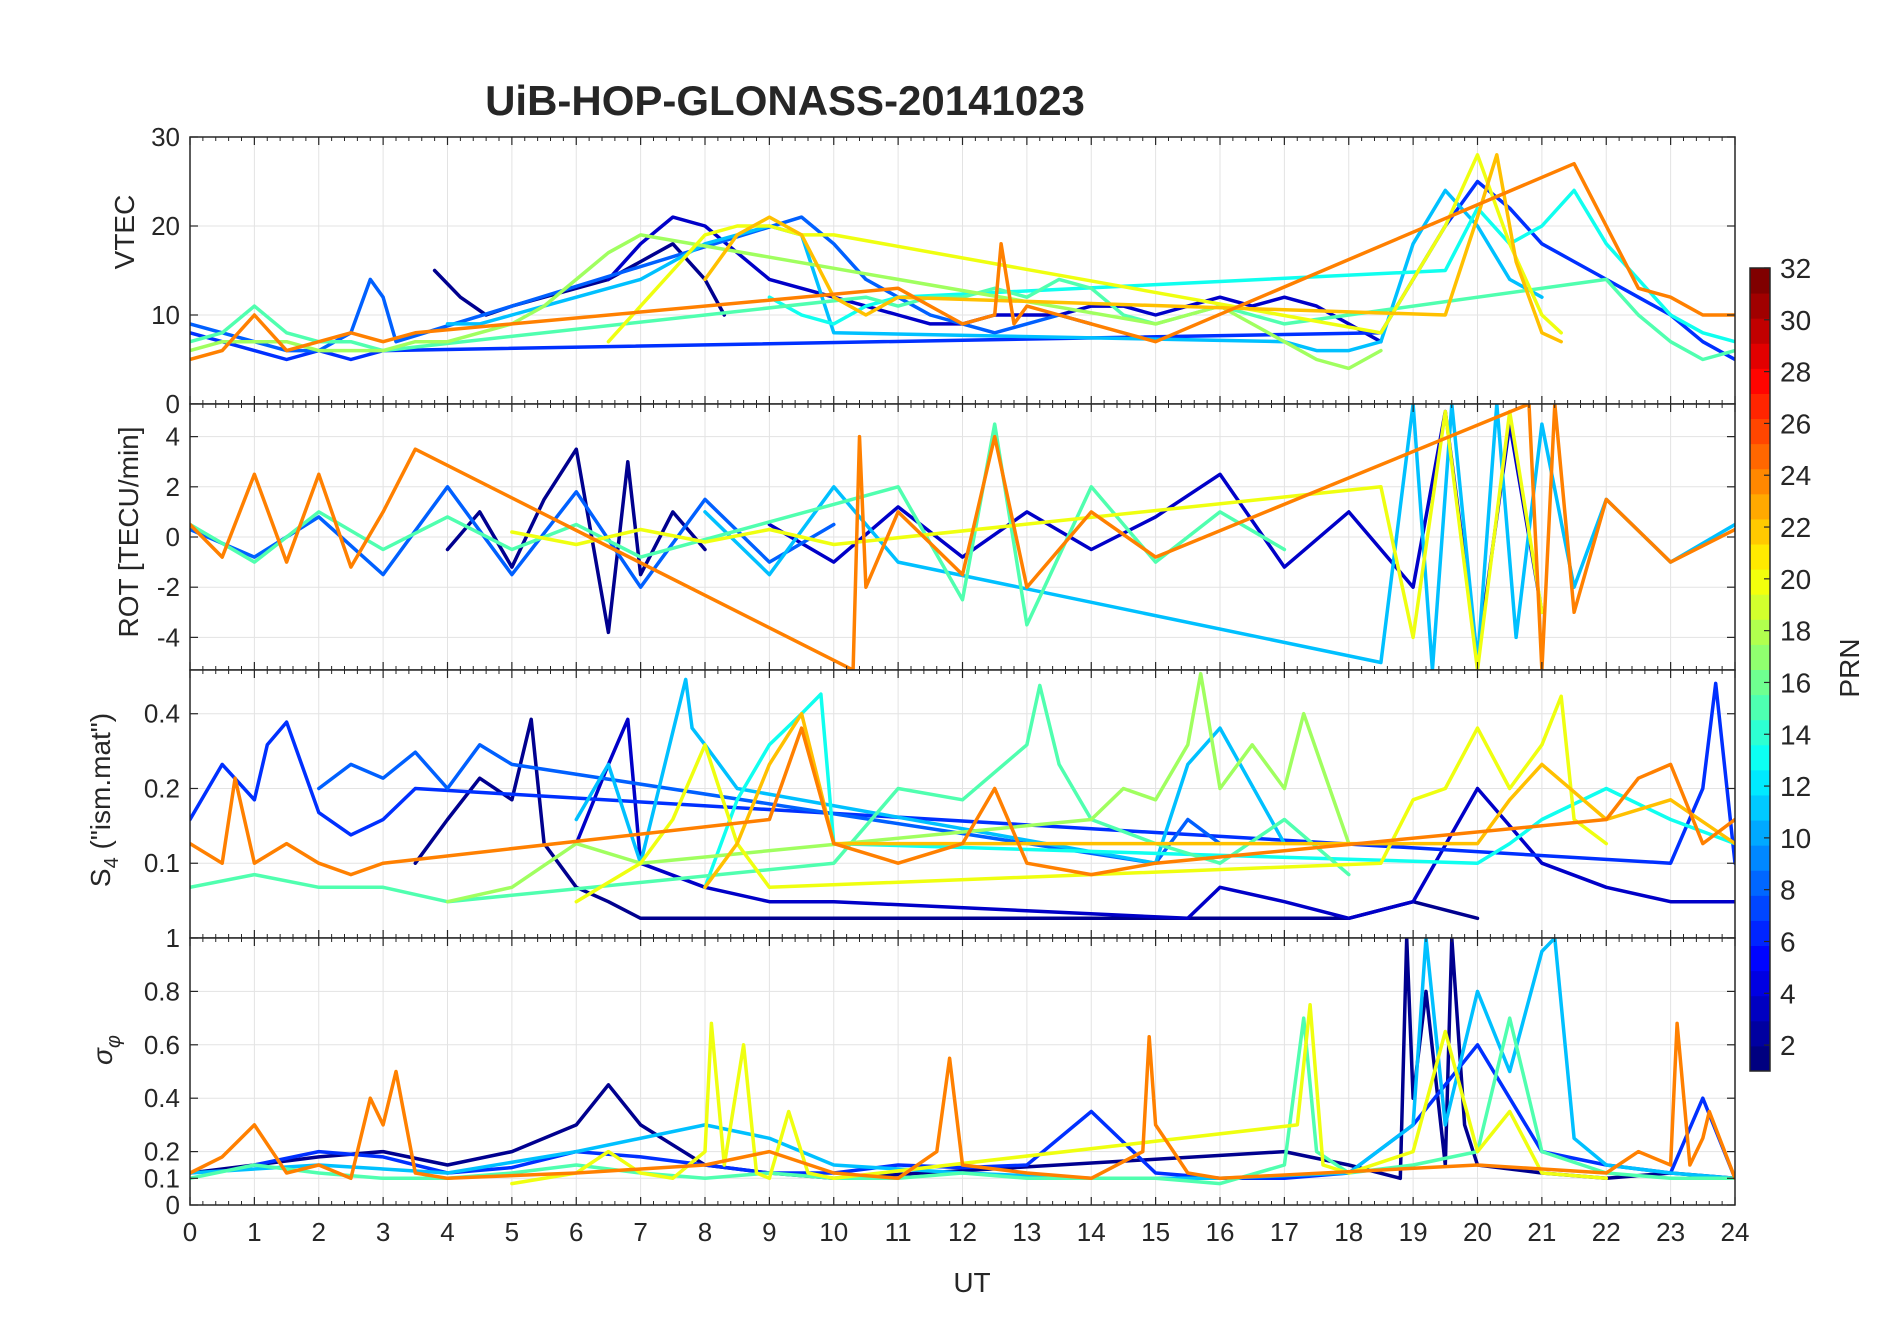  Describe the element at coordinates (114, 1041) in the screenshot. I see `ylabel-sigma-sub: φ` at that location.